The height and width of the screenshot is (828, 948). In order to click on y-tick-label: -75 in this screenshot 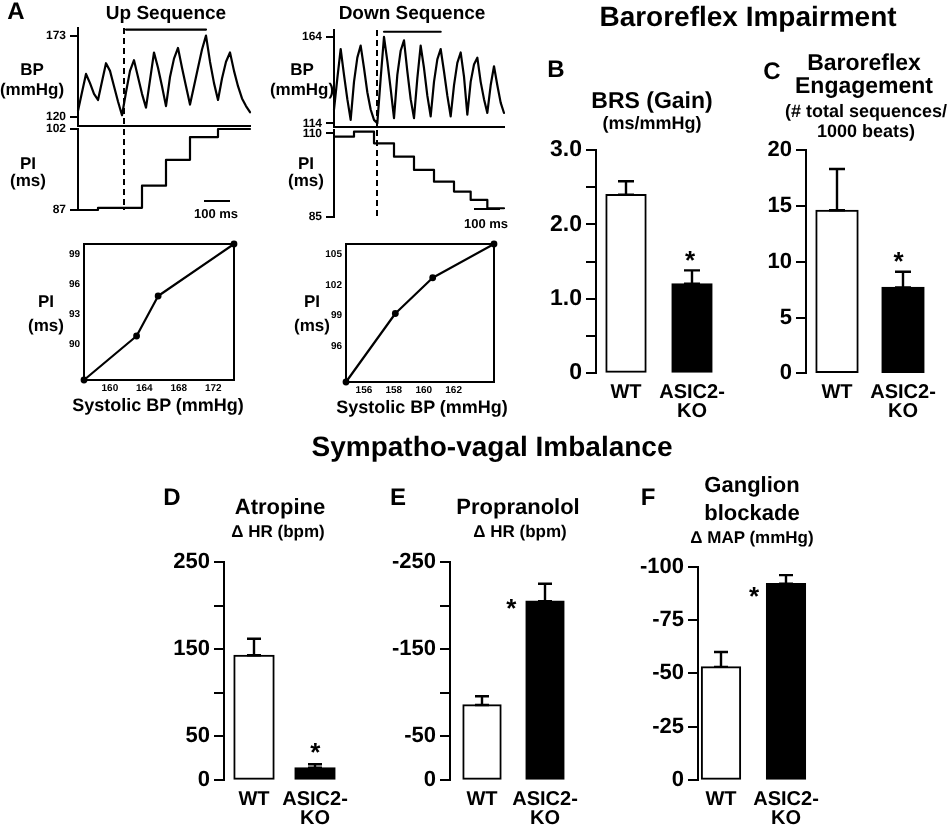, I will do `click(668, 620)`.